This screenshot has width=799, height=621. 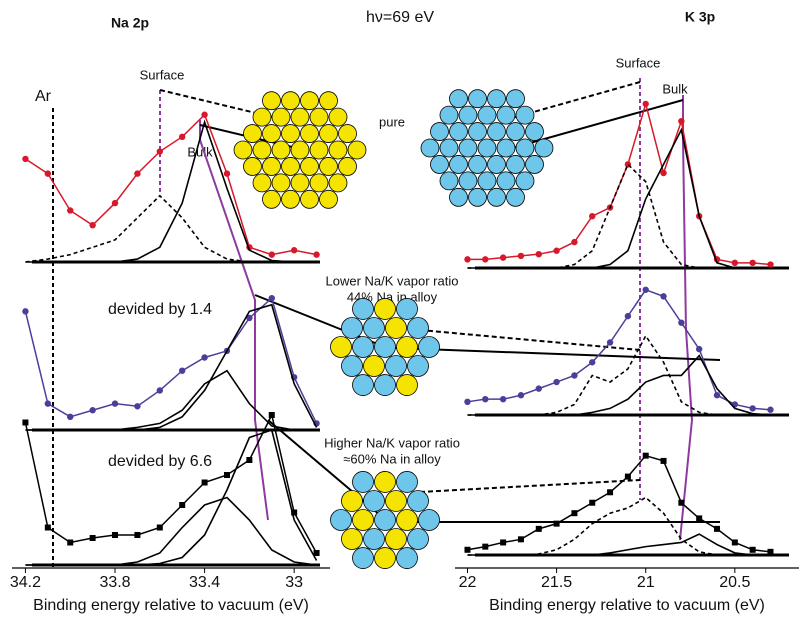 What do you see at coordinates (700, 17) in the screenshot?
I see `panel-title: K 3p` at bounding box center [700, 17].